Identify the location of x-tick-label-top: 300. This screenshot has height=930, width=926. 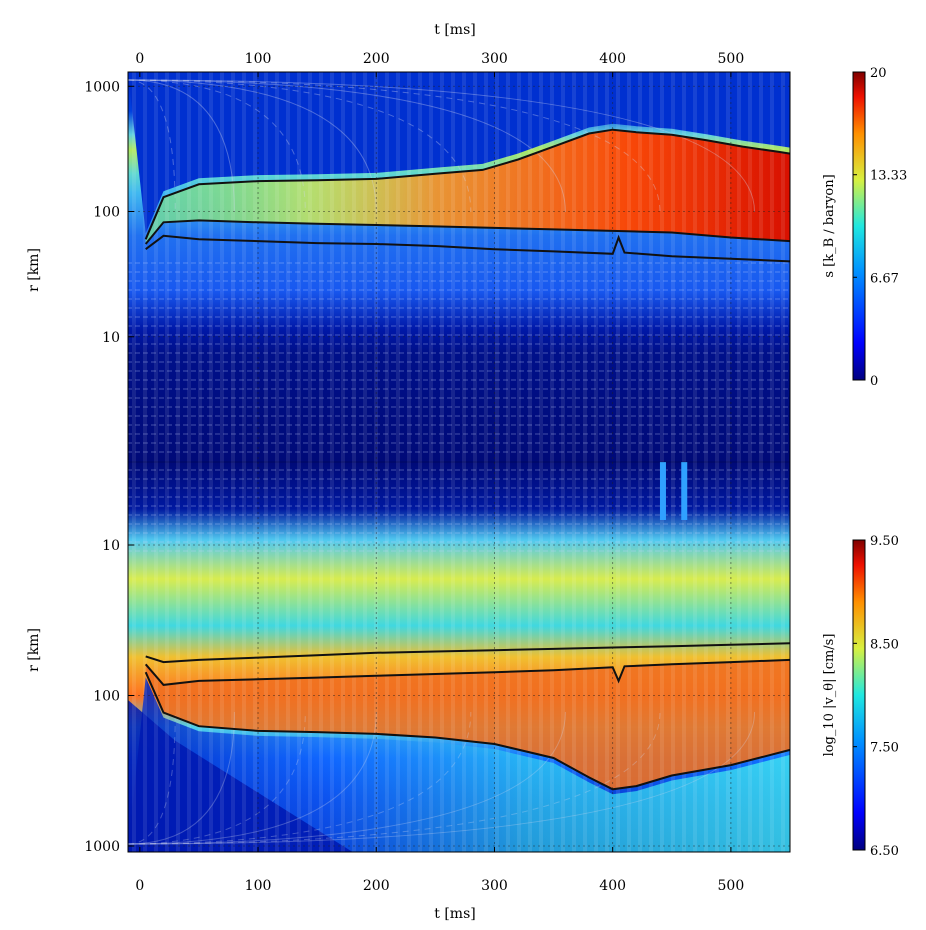
(494, 59).